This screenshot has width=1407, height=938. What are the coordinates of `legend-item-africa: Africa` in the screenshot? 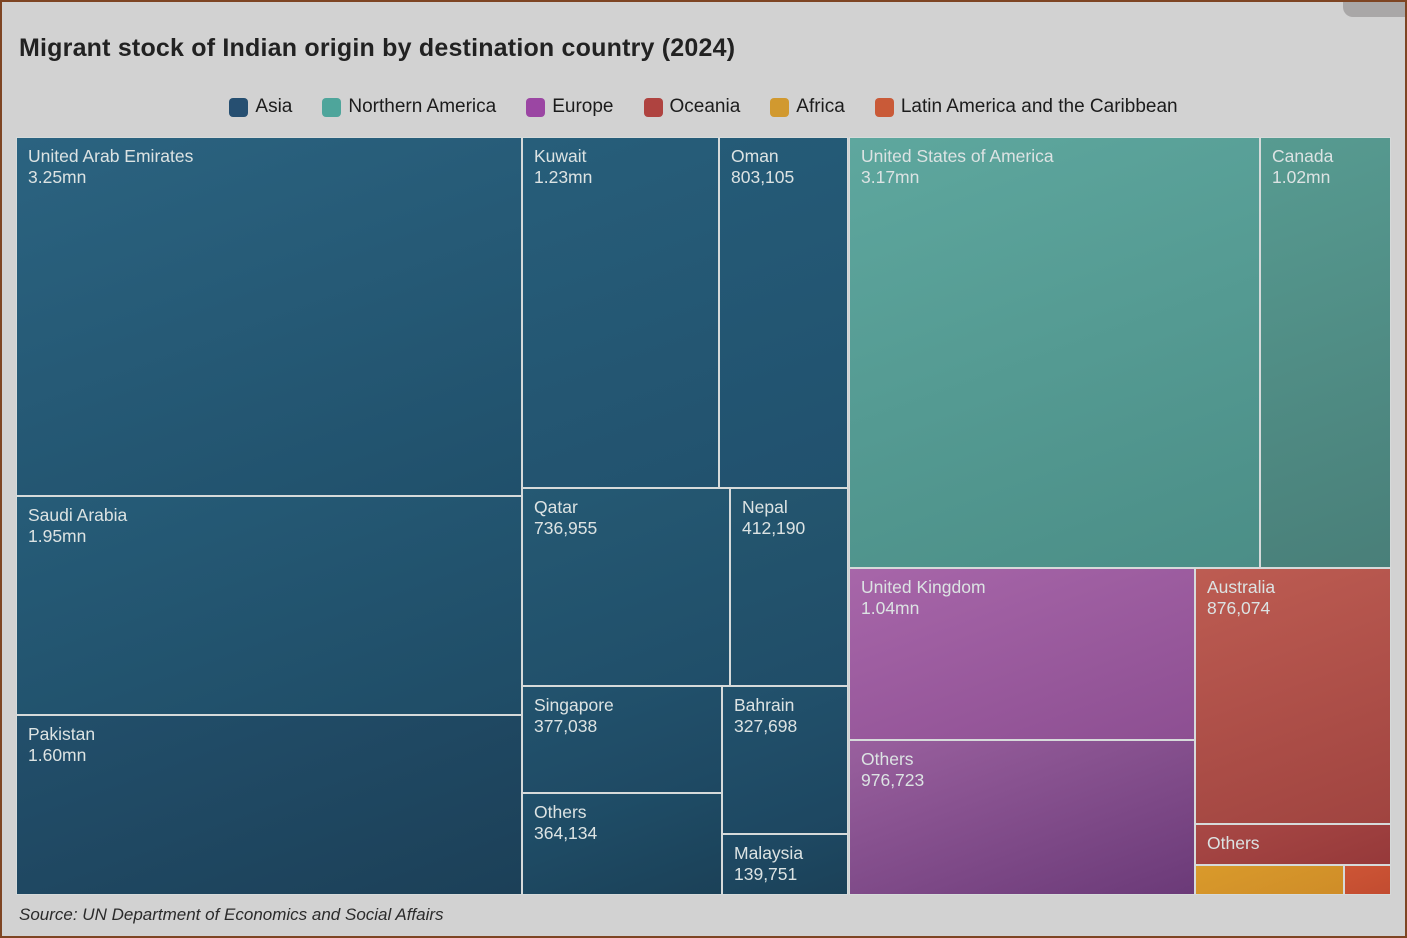 It's located at (807, 107).